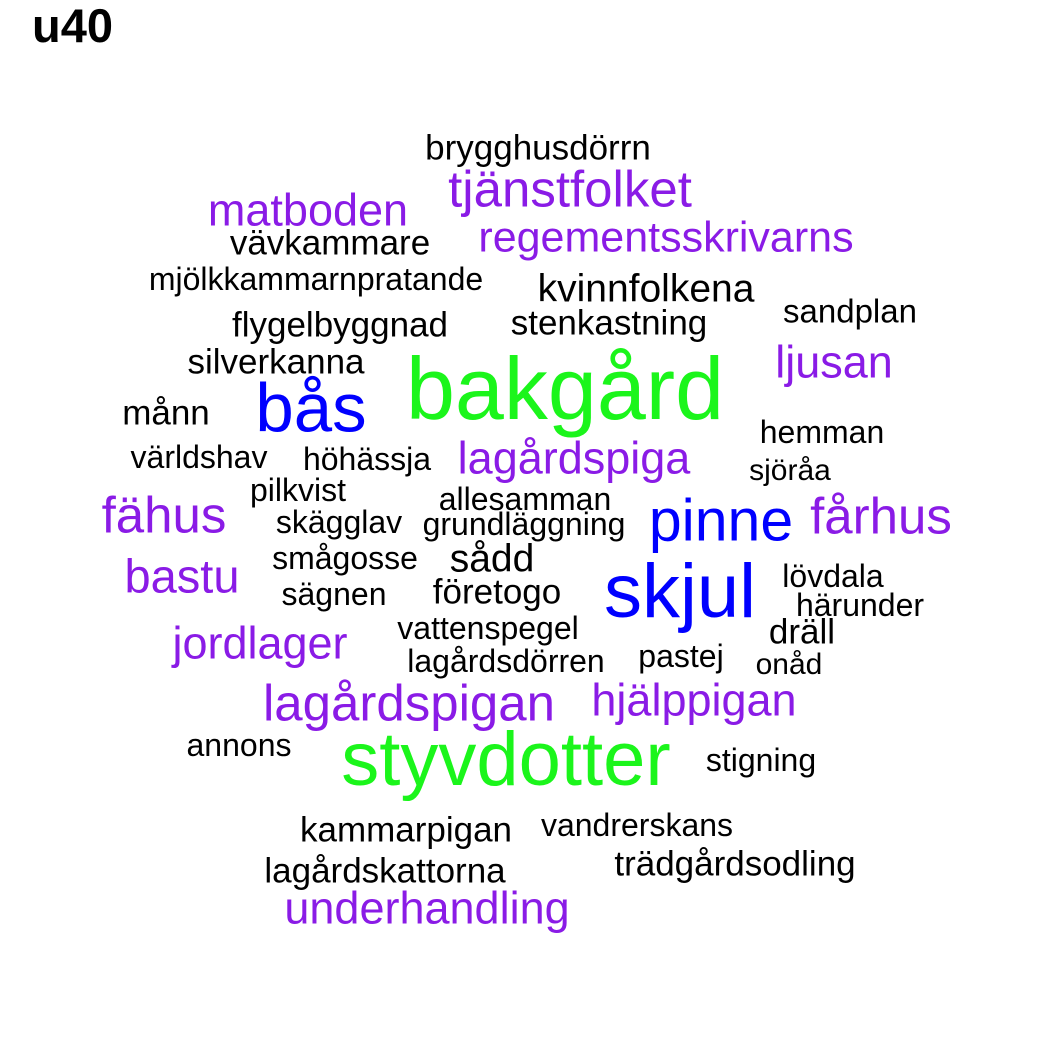 The height and width of the screenshot is (1050, 1050). What do you see at coordinates (488, 628) in the screenshot?
I see `cloud-word: vattenspegel` at bounding box center [488, 628].